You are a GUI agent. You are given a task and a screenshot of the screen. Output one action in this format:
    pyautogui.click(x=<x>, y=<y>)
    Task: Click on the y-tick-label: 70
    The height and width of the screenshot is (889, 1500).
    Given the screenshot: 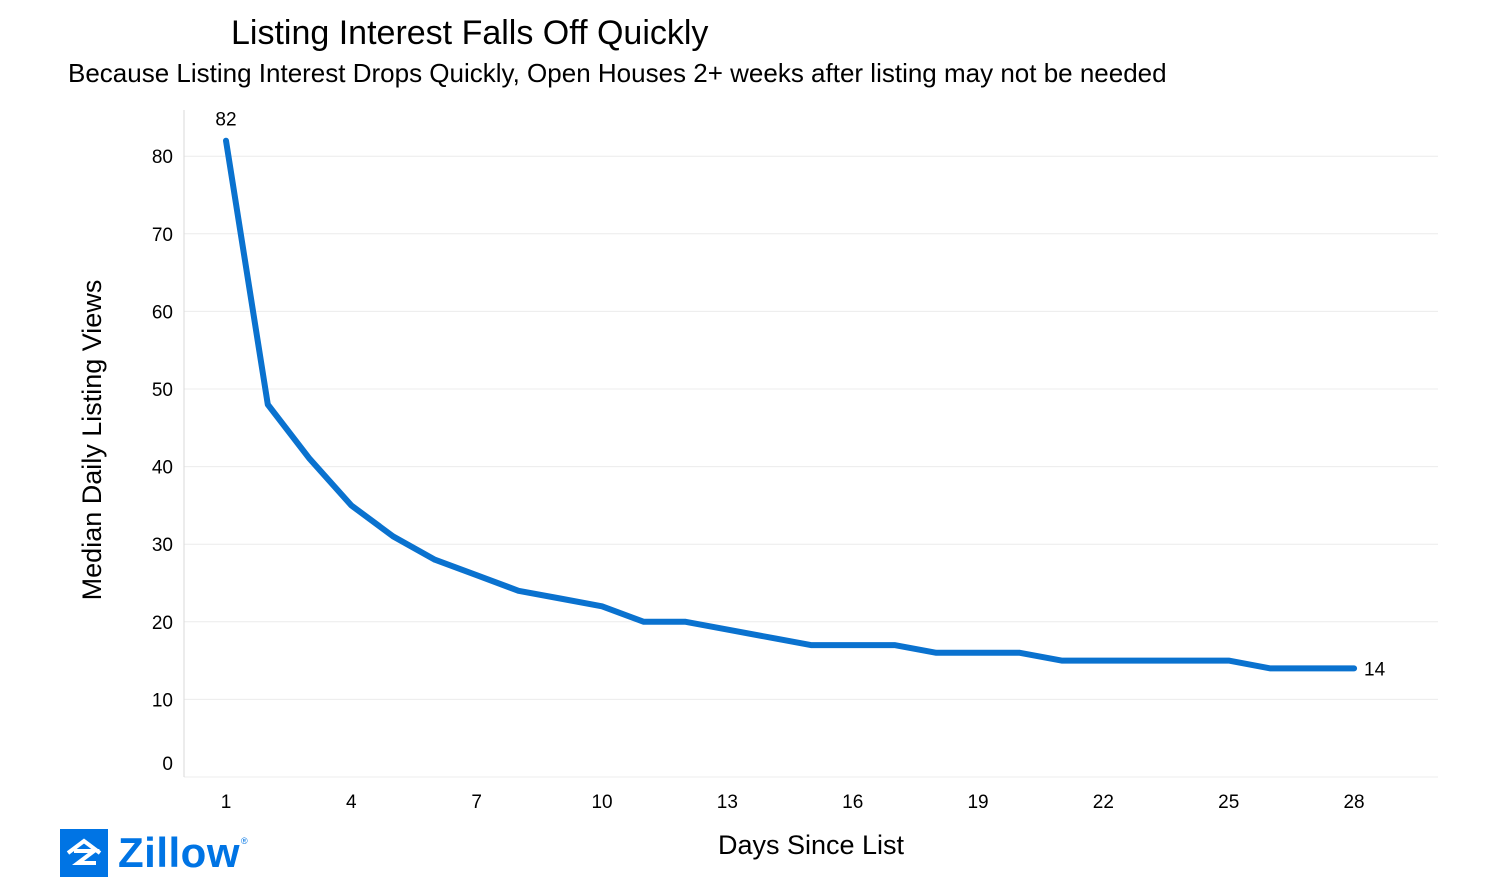 What is the action you would take?
    pyautogui.click(x=162, y=235)
    